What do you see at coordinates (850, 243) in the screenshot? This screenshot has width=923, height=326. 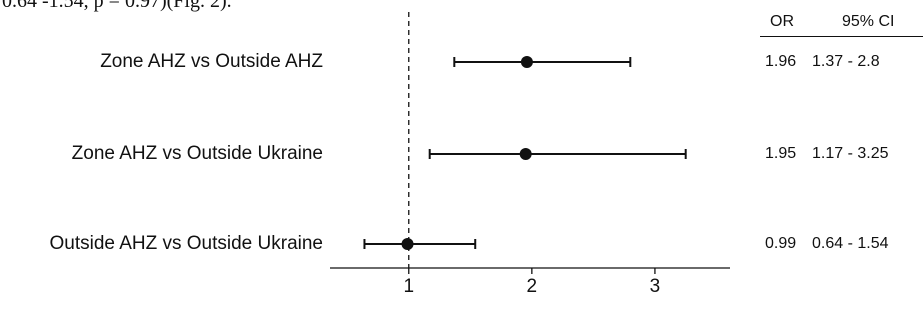 I see `ci-value: 0.64 - 1.54` at bounding box center [850, 243].